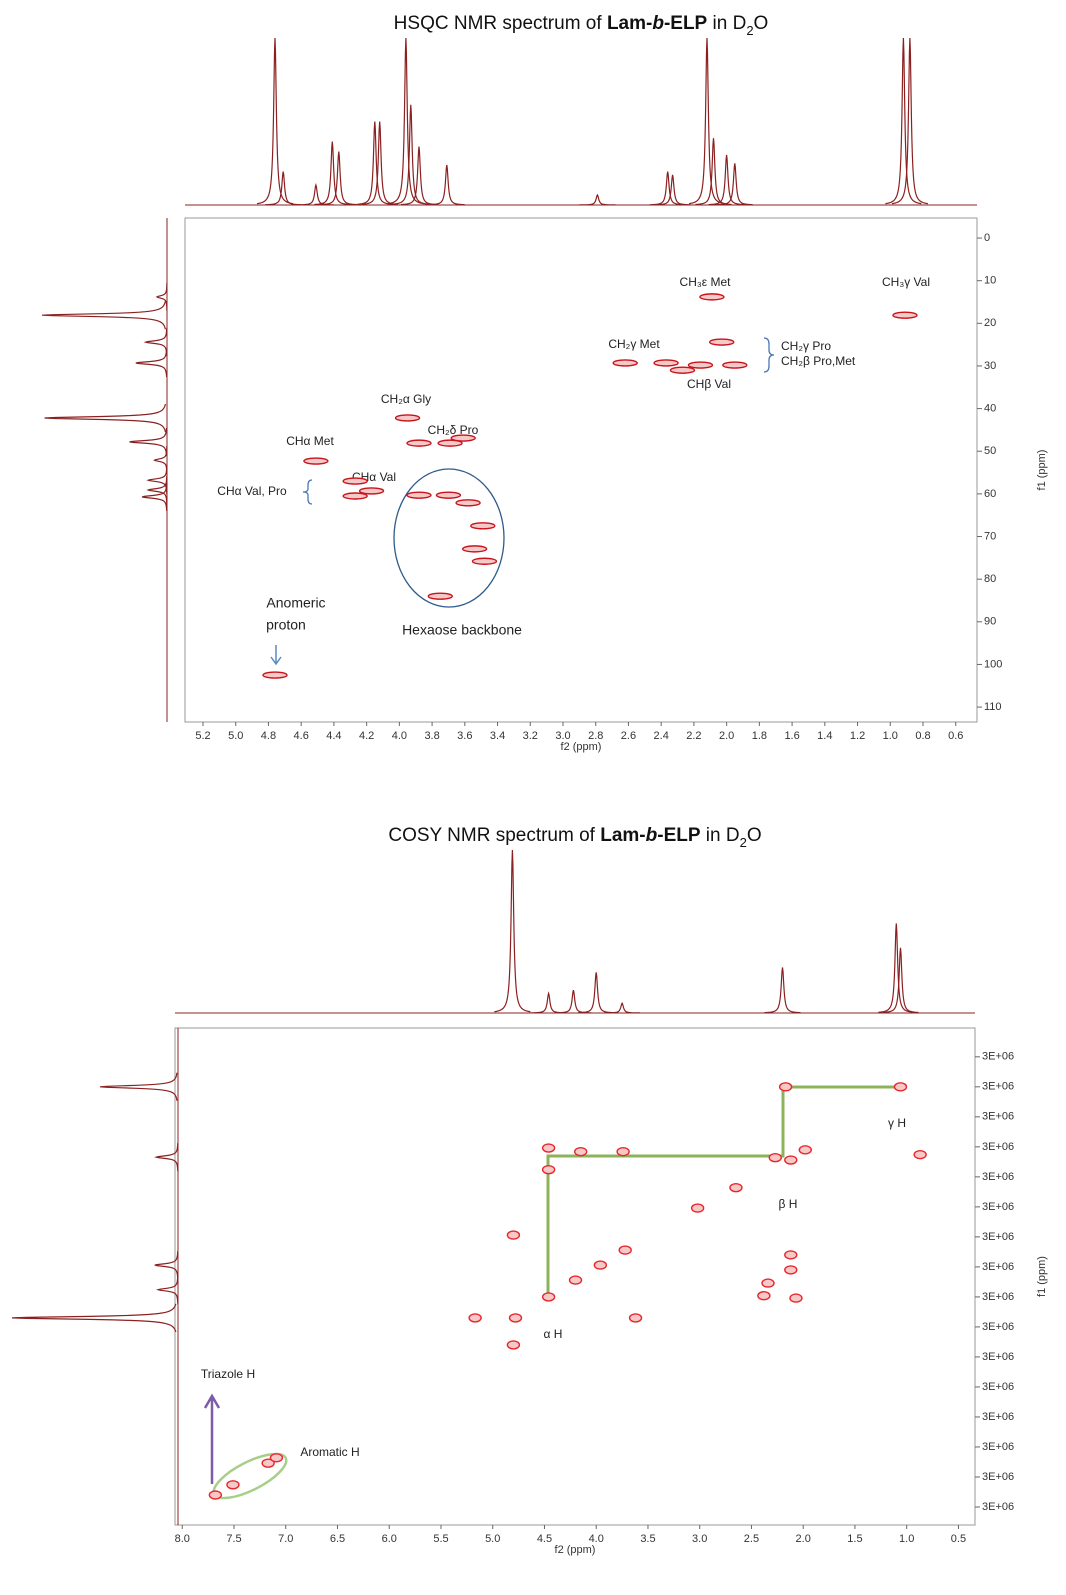 This screenshot has height=1595, width=1066. Describe the element at coordinates (530, 736) in the screenshot. I see `x-tick-label: 3.2` at that location.